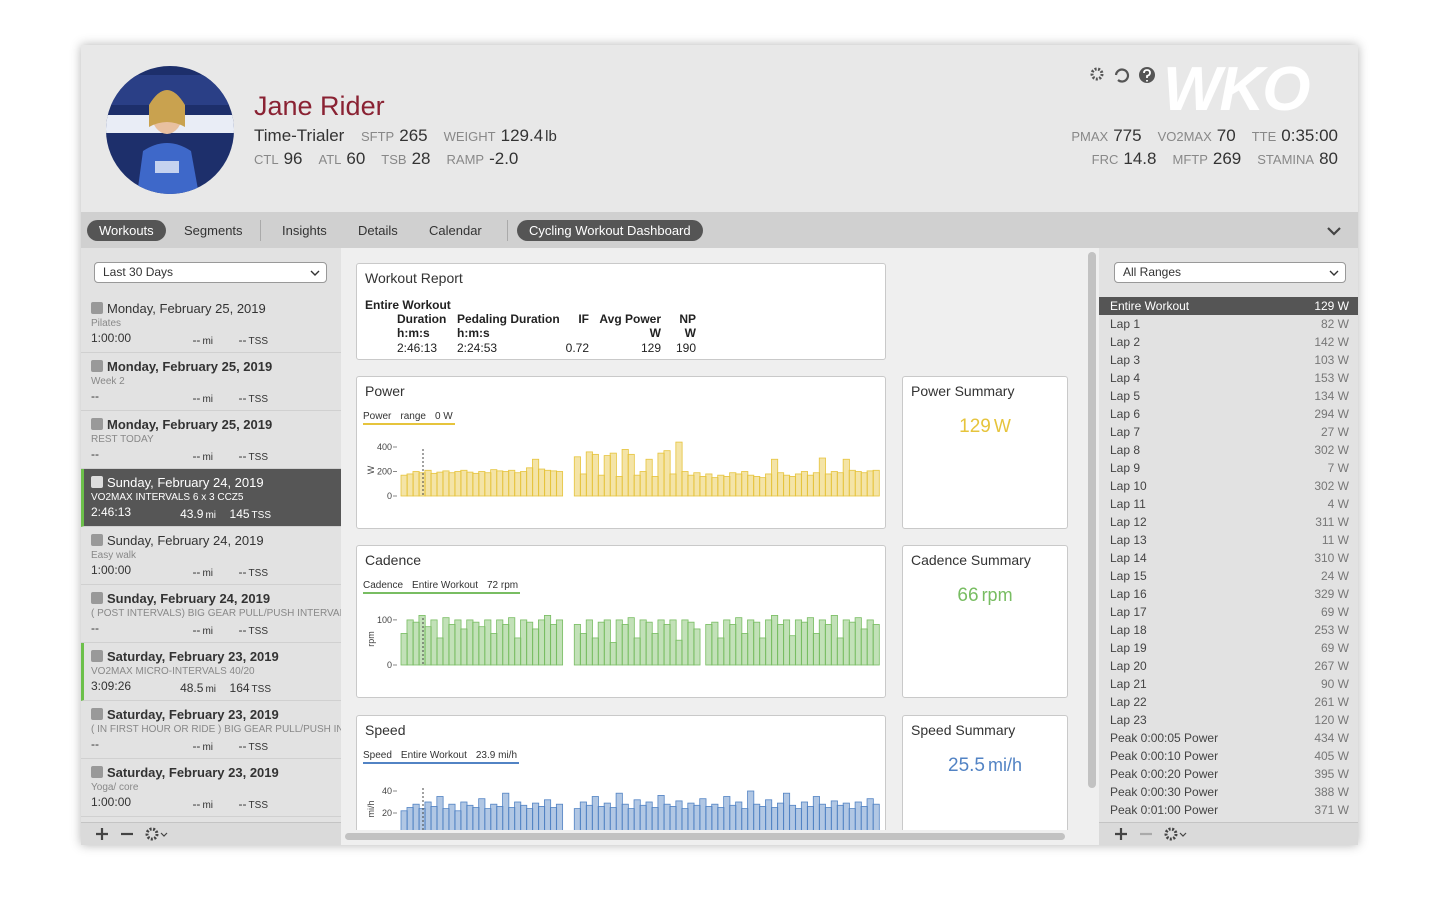  I want to click on range-row: Lap 13 11 W, so click(1228, 540).